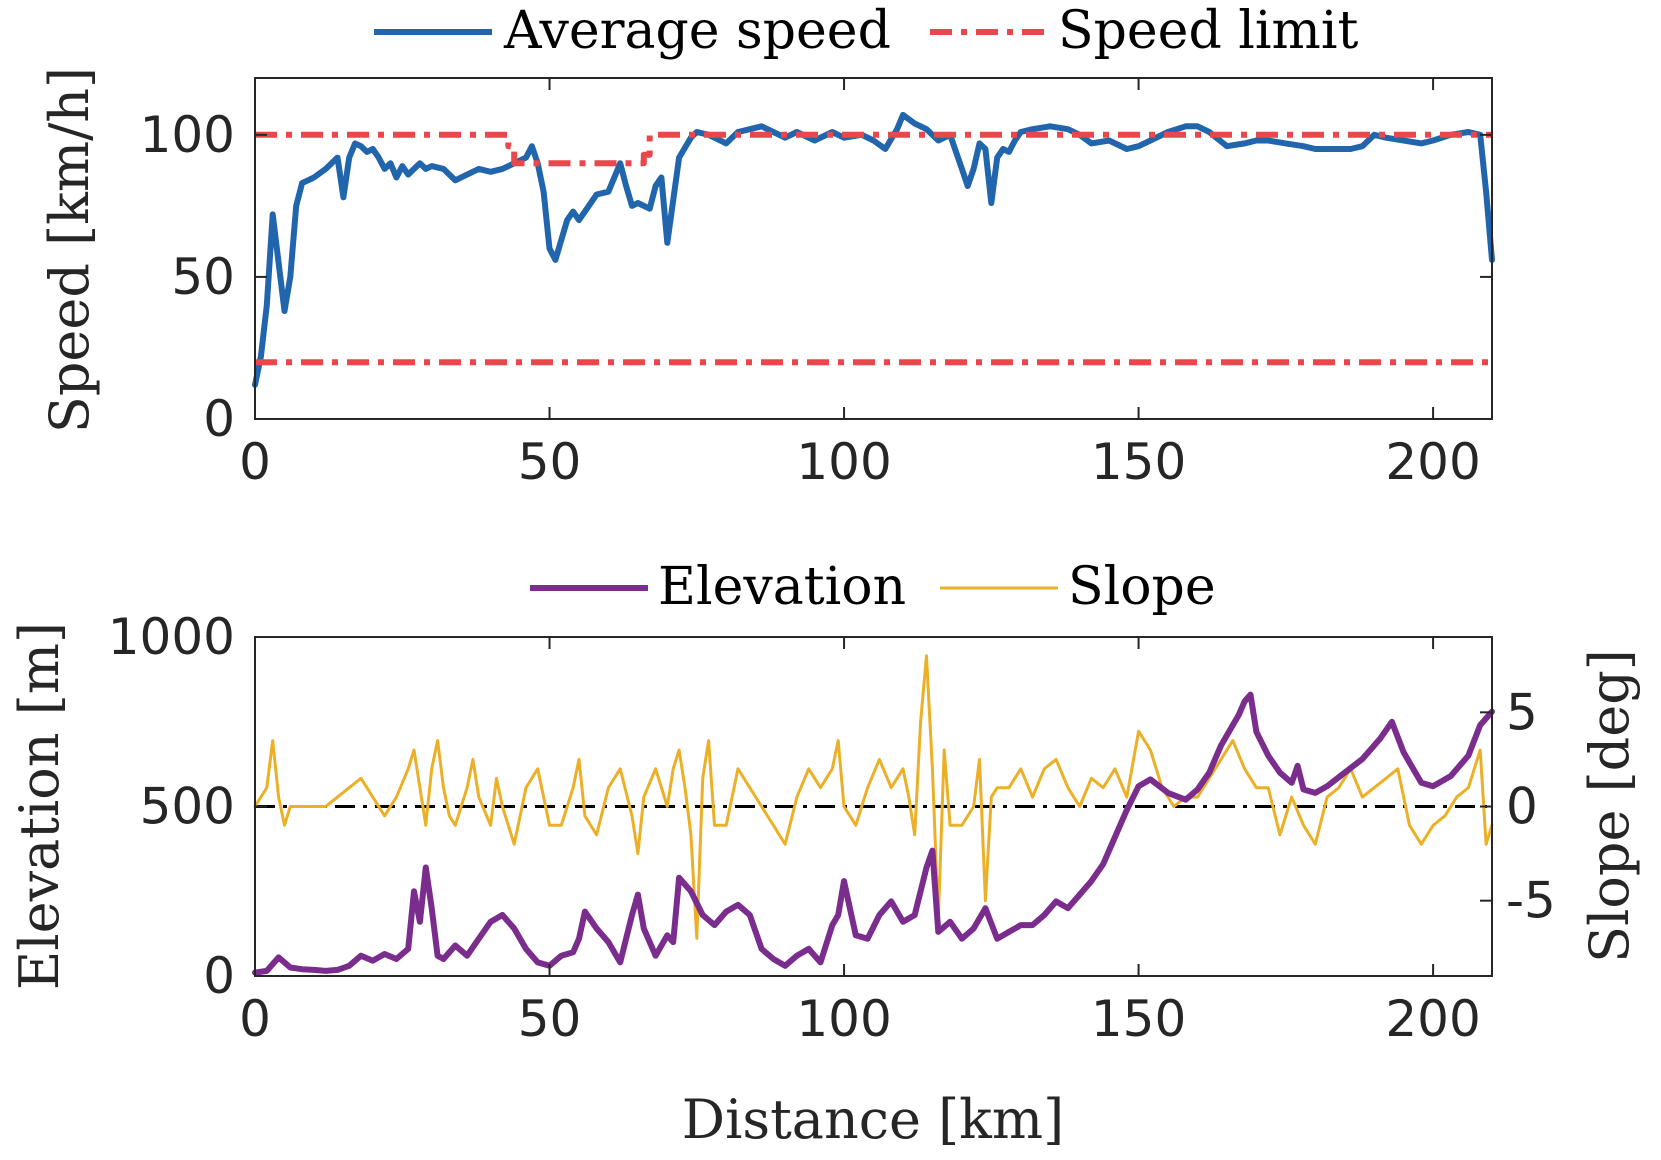 This screenshot has height=1160, width=1661. I want to click on legend-label-average-speed: Average speed, so click(697, 31).